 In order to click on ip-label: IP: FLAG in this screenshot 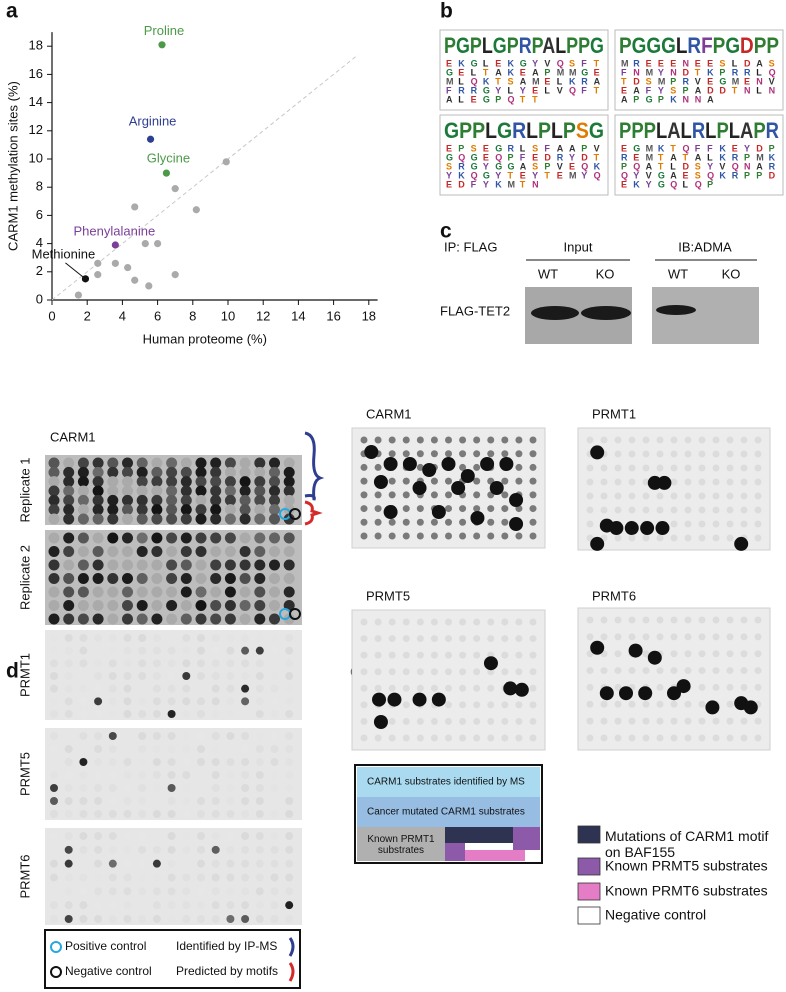, I will do `click(470, 246)`.